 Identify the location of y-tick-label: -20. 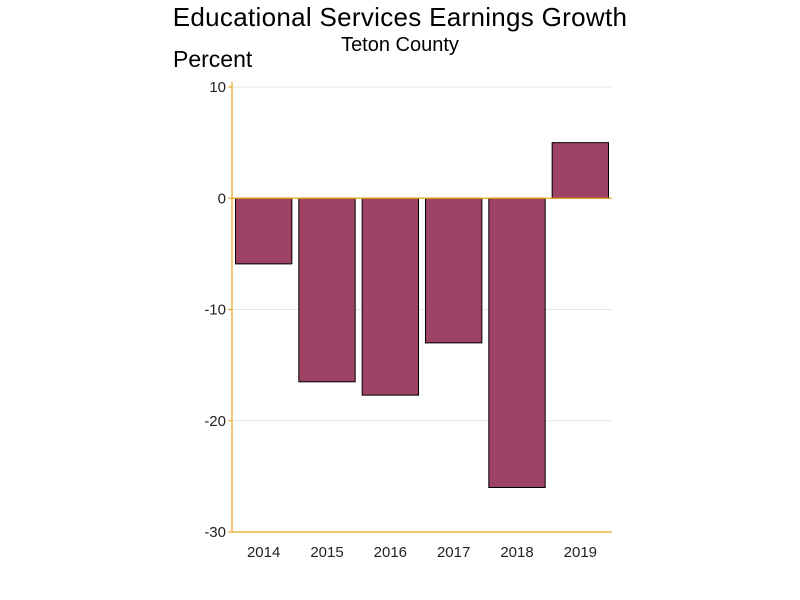
(215, 421).